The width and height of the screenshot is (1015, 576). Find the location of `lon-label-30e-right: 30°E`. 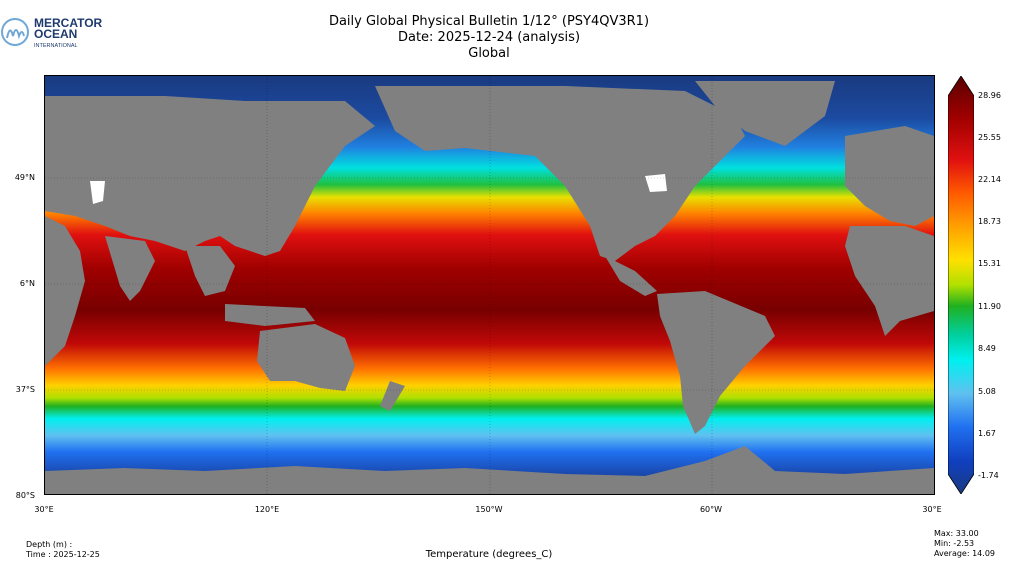

lon-label-30e-right: 30°E is located at coordinates (932, 509).